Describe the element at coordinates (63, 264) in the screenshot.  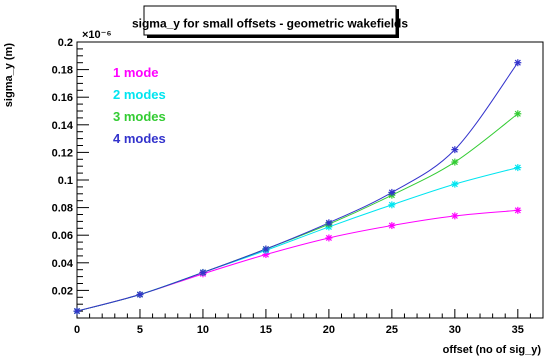
I see `y-tick-label: 0.04` at that location.